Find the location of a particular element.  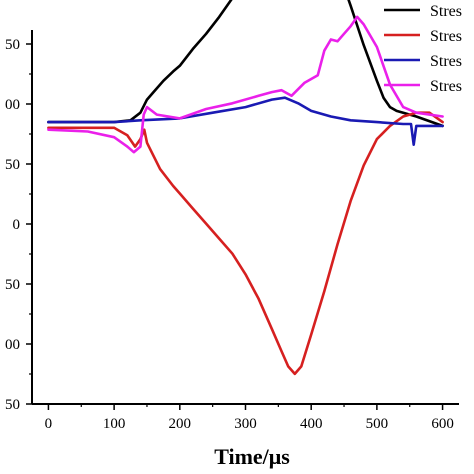

legend: Stres Stres Stres Stres is located at coordinates (423, 49).